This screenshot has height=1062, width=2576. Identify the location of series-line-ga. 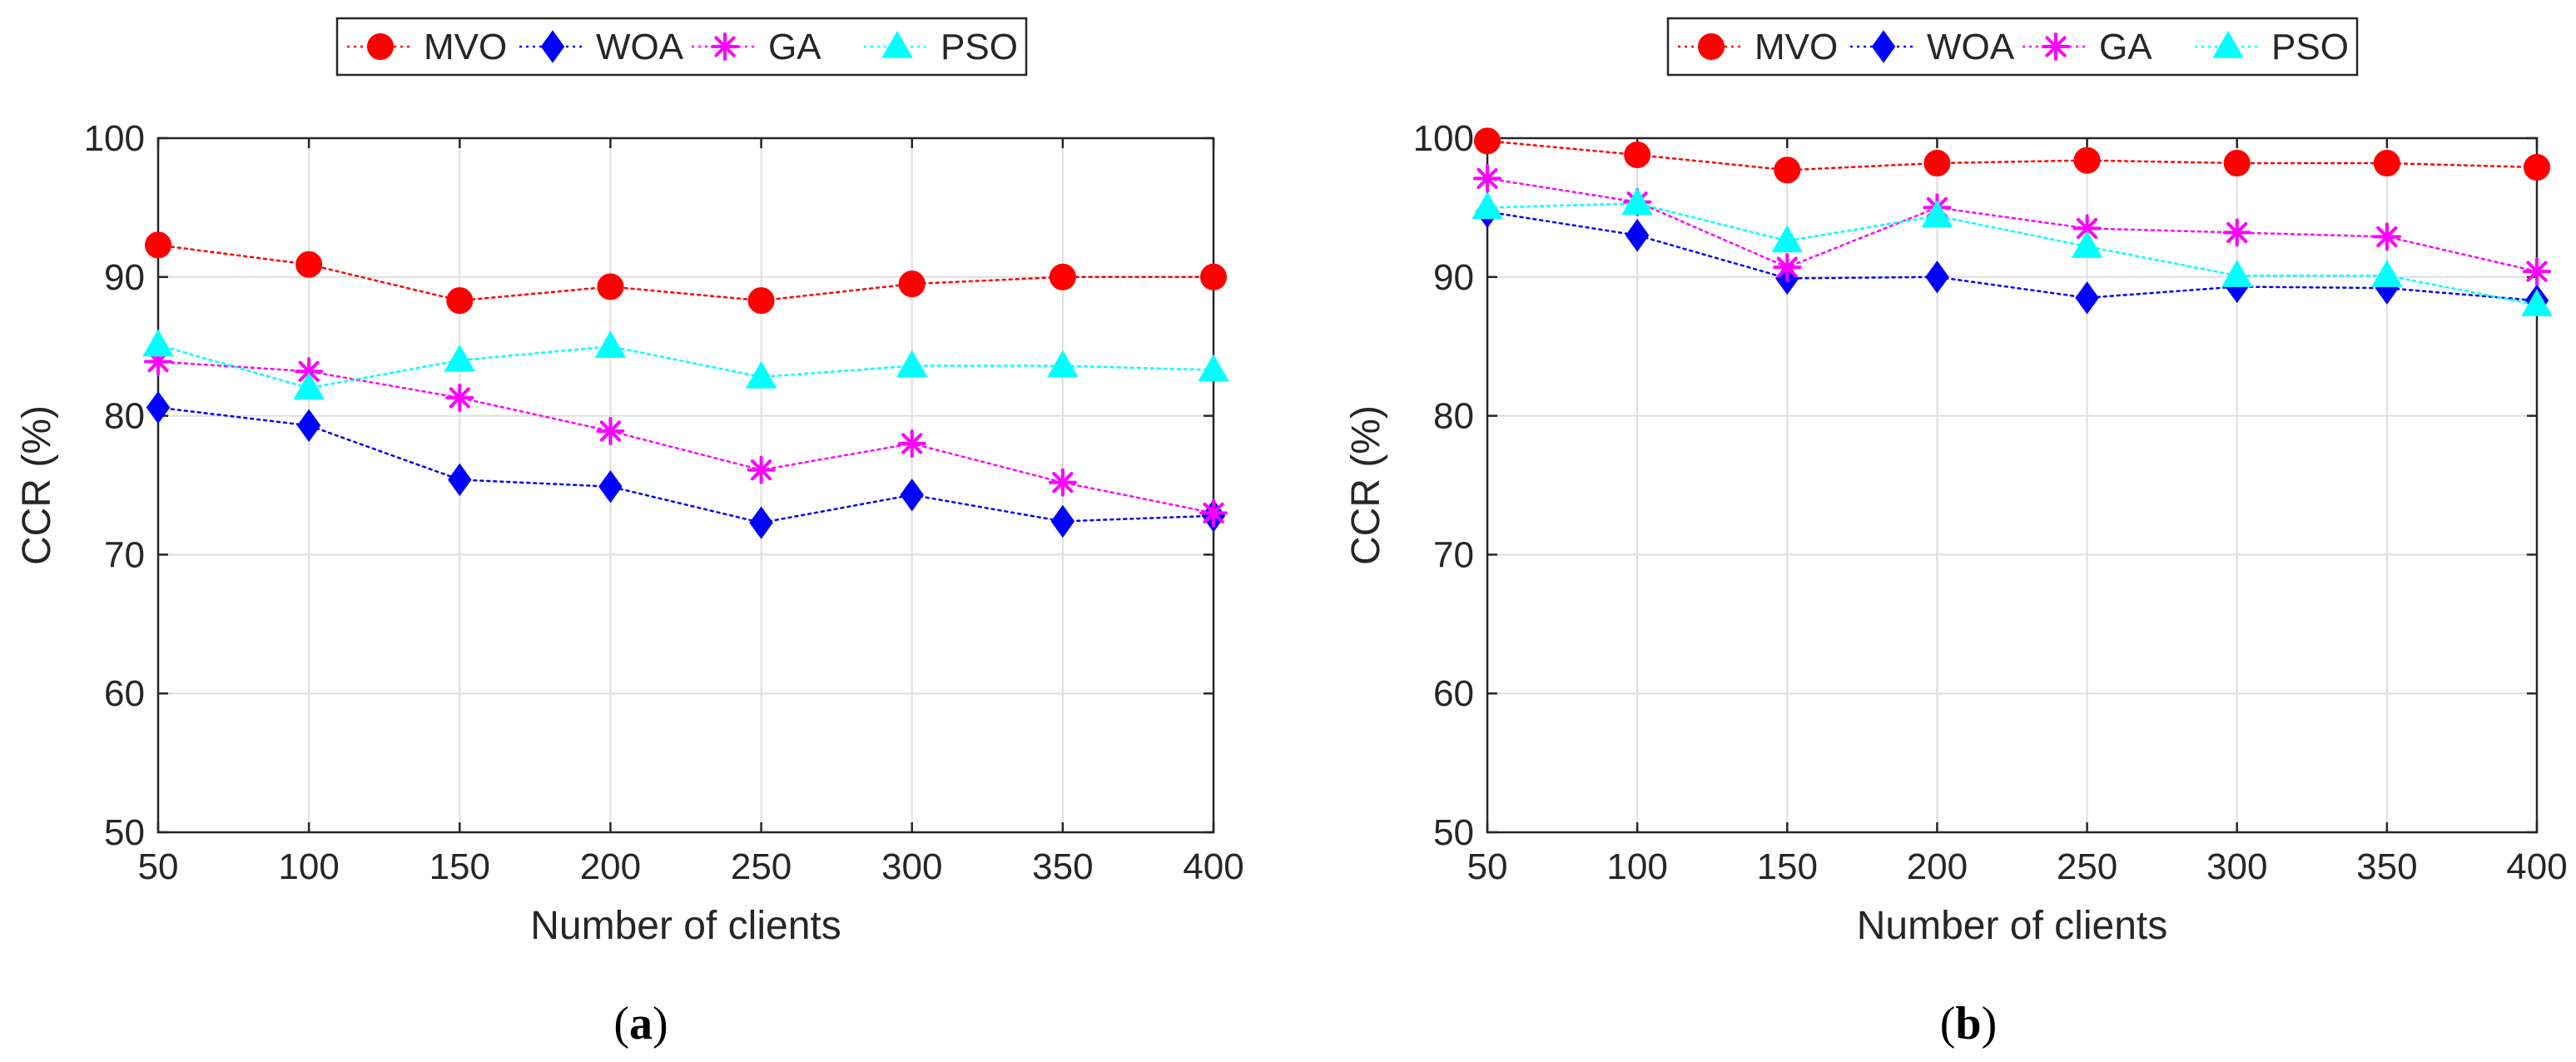
(2012, 225).